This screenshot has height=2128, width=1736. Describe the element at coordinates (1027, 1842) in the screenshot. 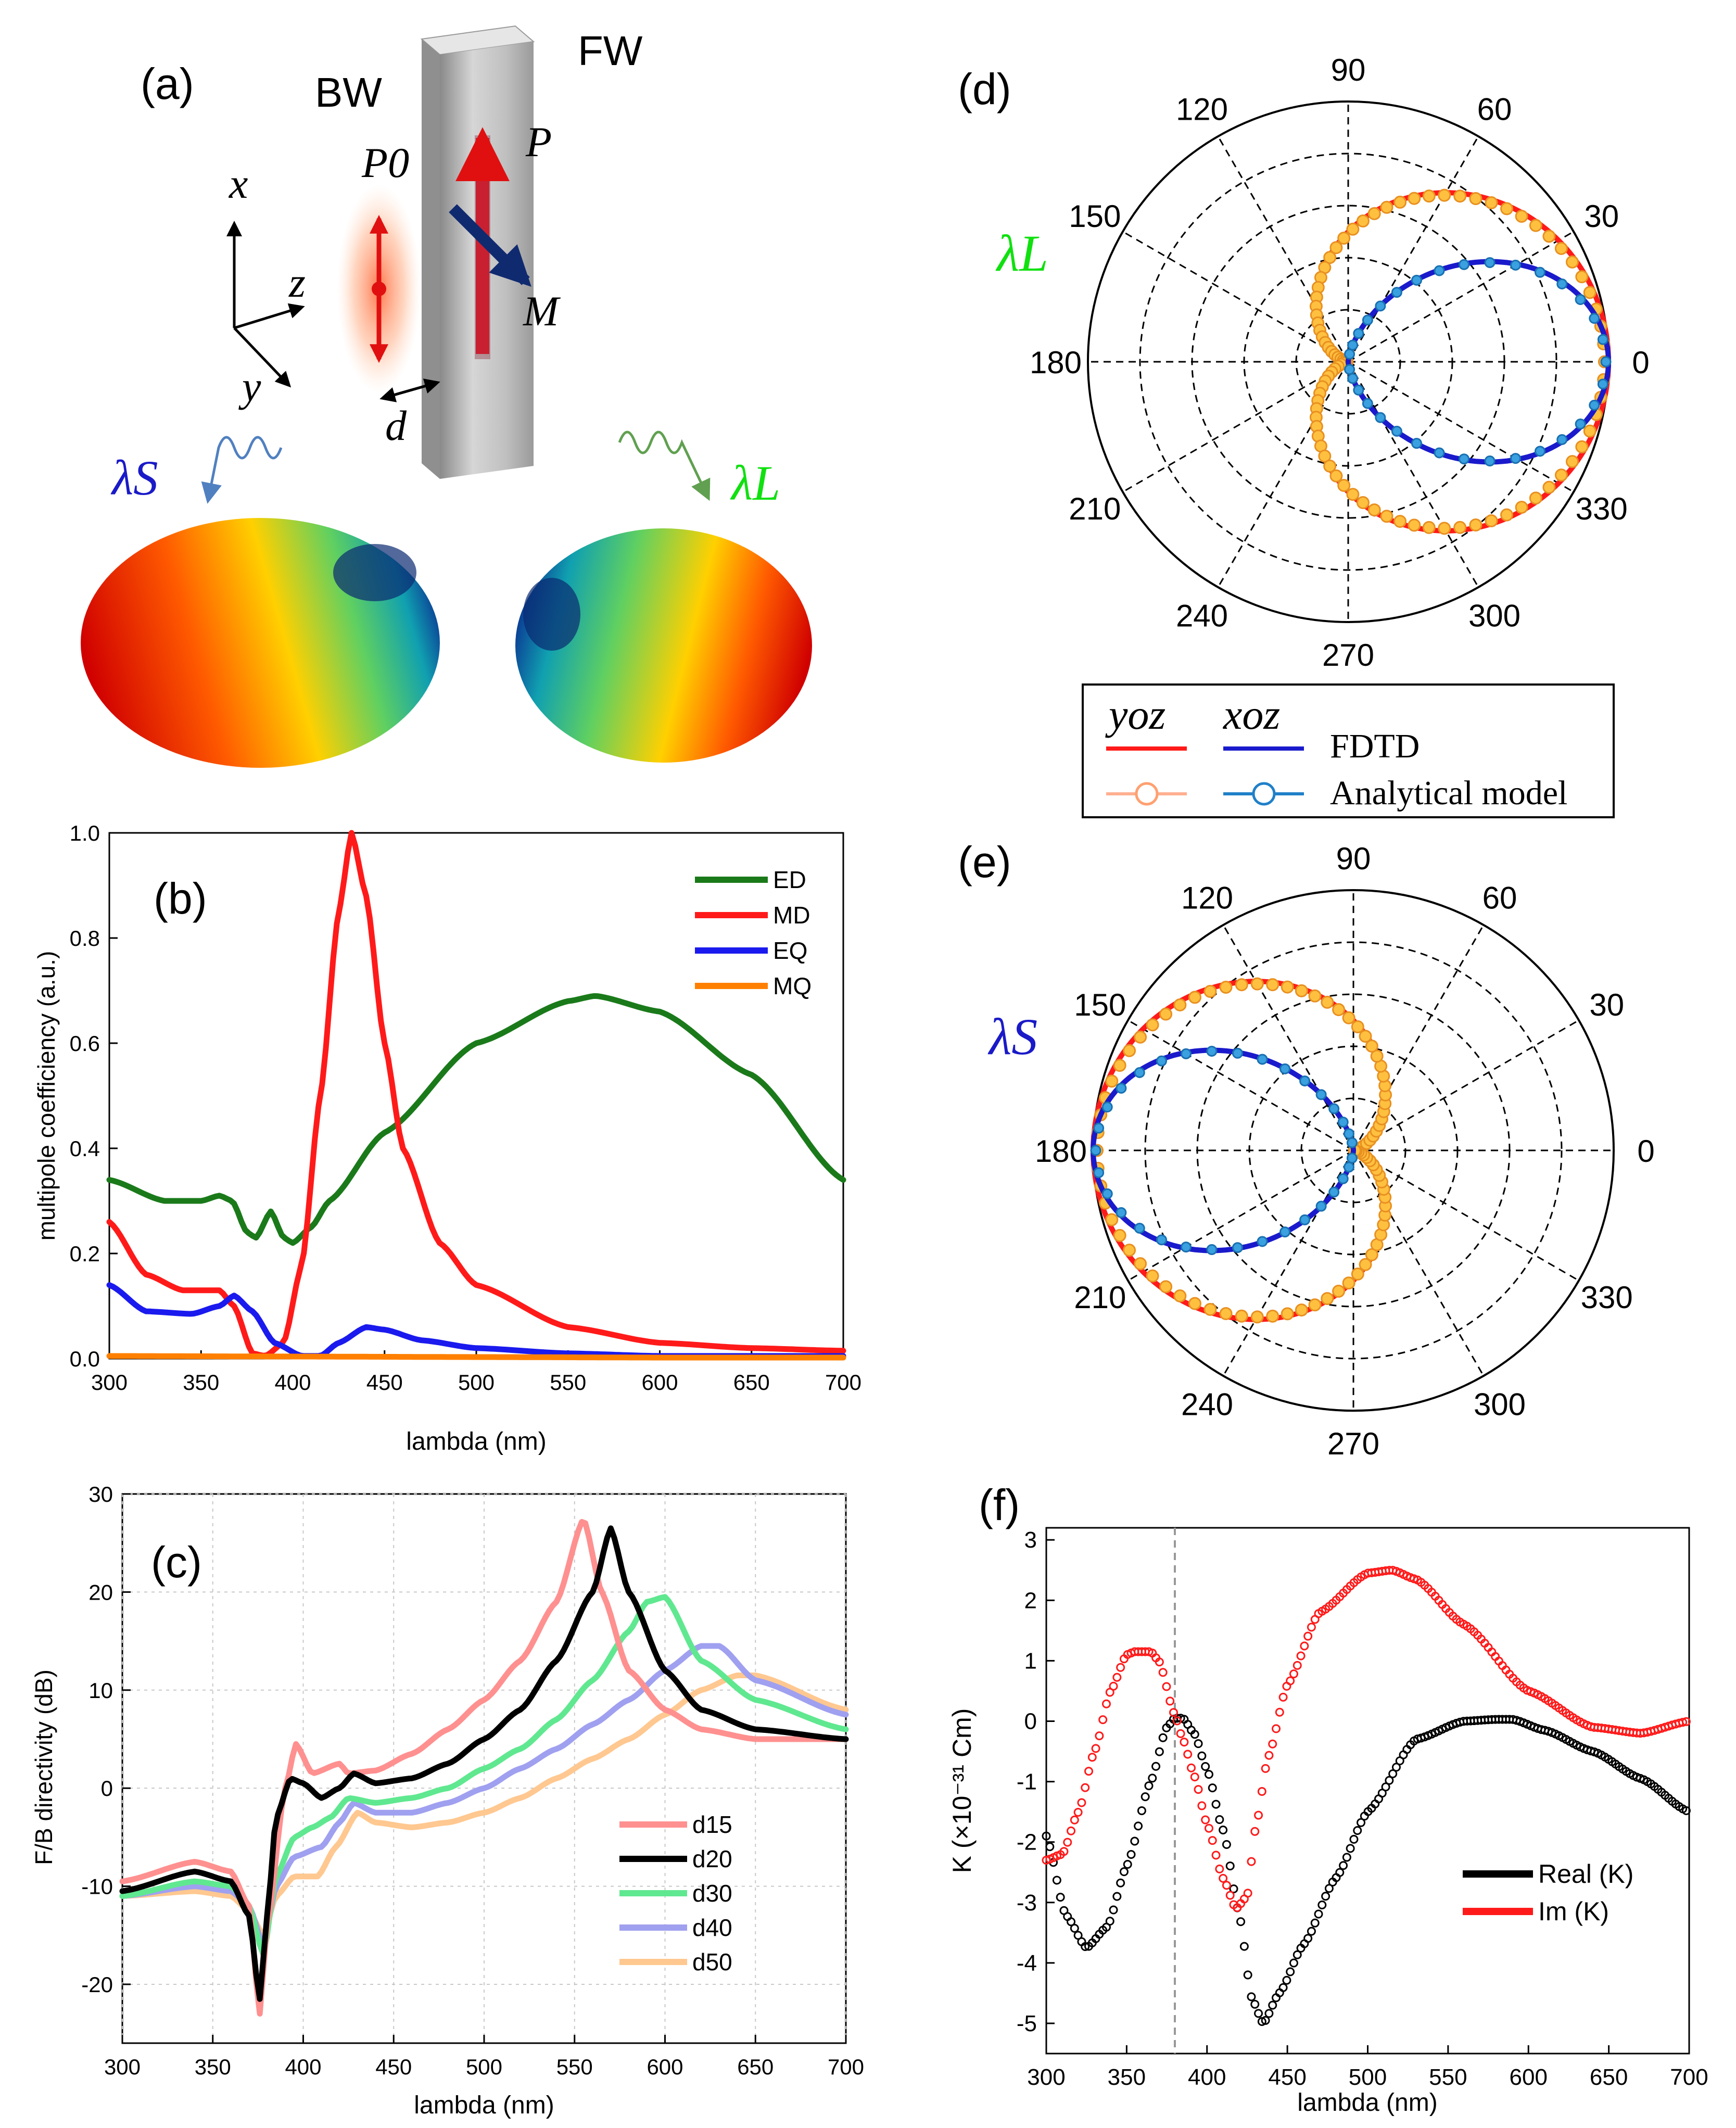

I see `y-tick-label: -2` at that location.